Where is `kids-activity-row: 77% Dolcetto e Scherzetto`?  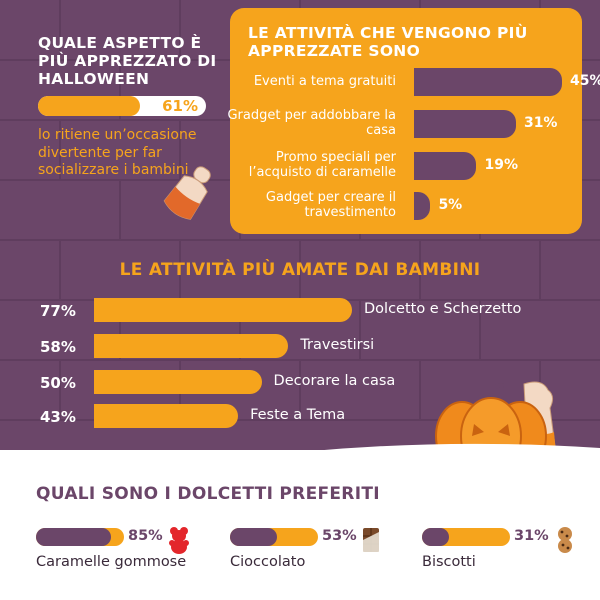
kids-activity-row: 77% Dolcetto e Scherzetto is located at coordinates (300, 312).